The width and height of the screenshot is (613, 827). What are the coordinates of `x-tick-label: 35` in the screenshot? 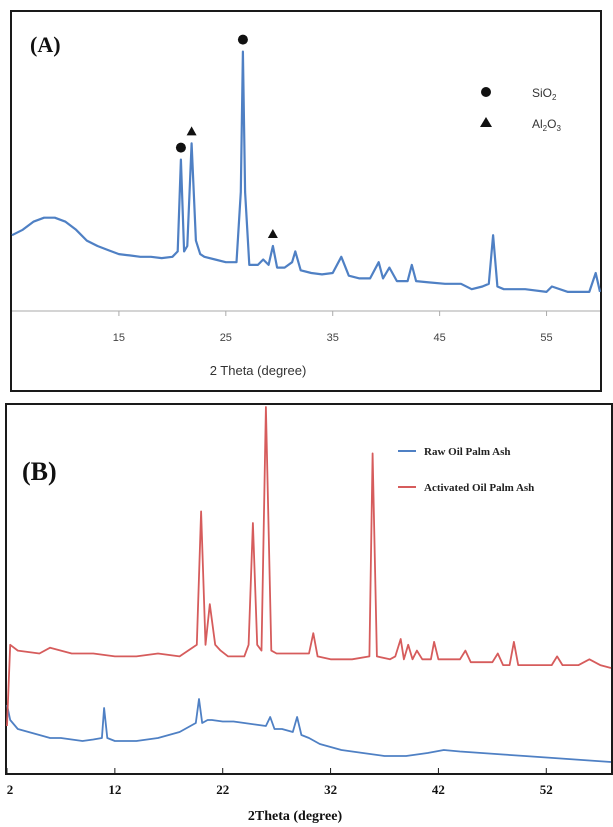 It's located at (333, 338).